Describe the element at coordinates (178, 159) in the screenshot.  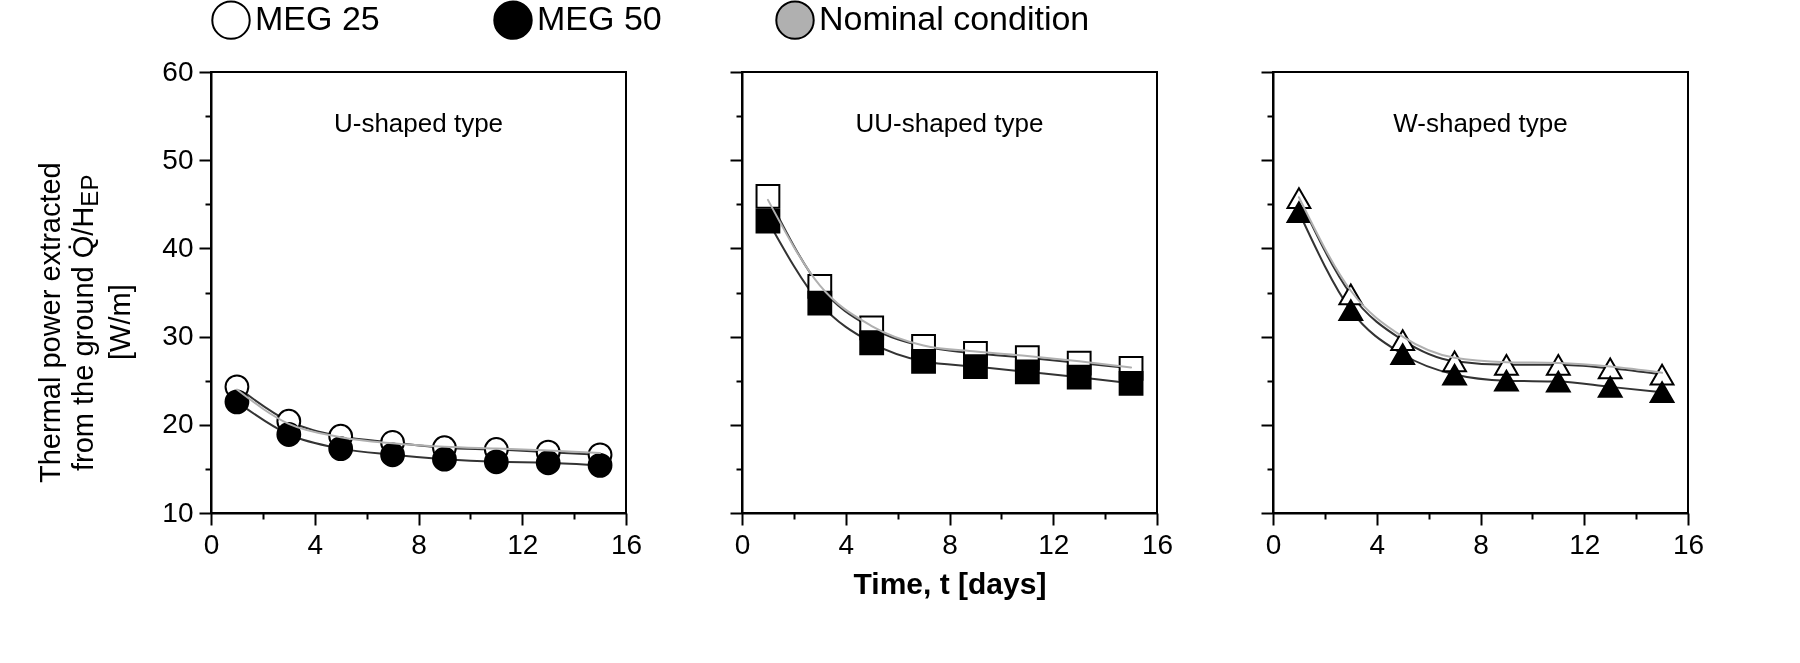
I see `y-tick-label: 50` at that location.